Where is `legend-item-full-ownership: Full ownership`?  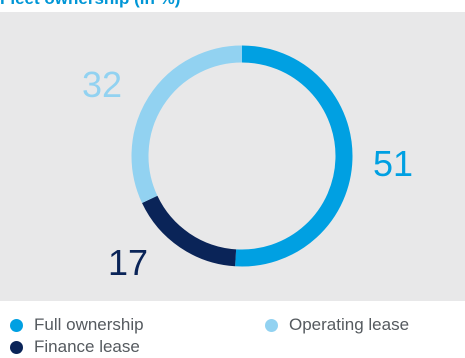
legend-item-full-ownership: Full ownership is located at coordinates (77, 325).